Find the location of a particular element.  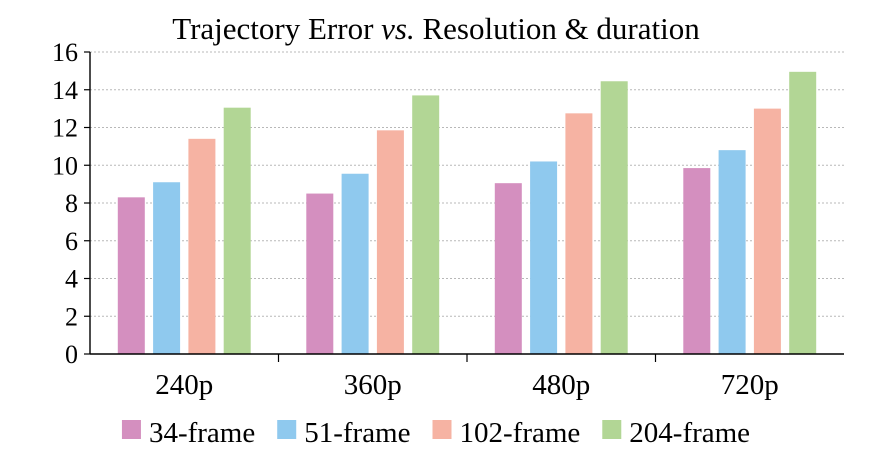

y-tick-label: 8 is located at coordinates (71, 203).